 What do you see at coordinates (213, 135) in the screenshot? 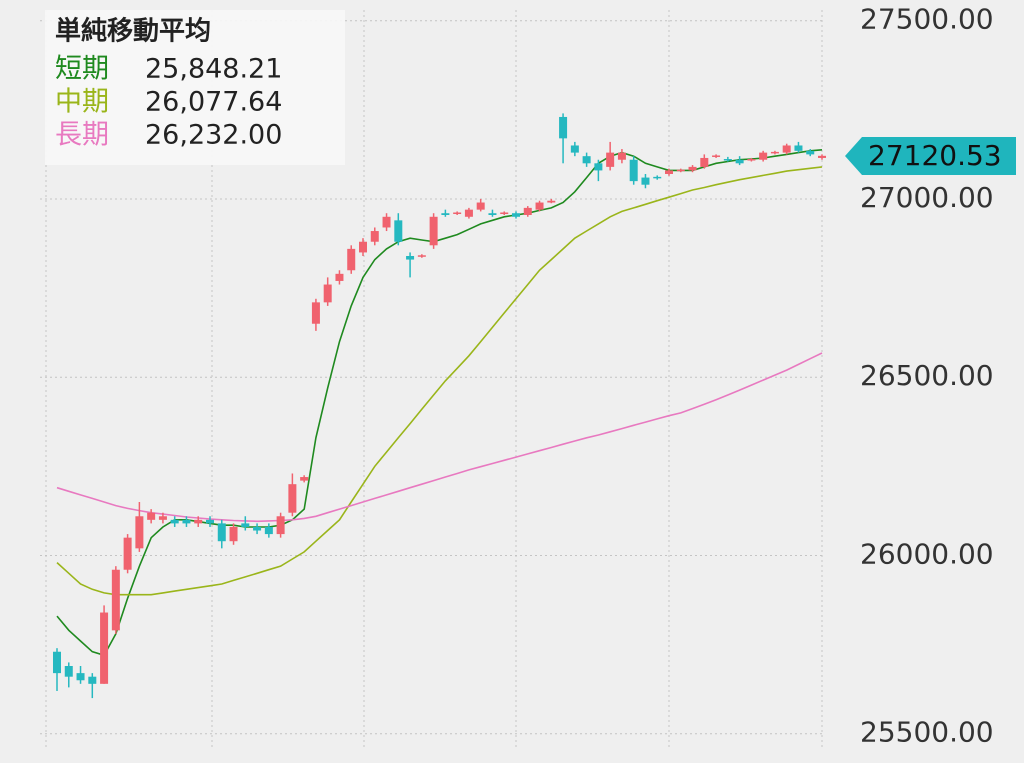
I see `legend-value: 26,232.00` at bounding box center [213, 135].